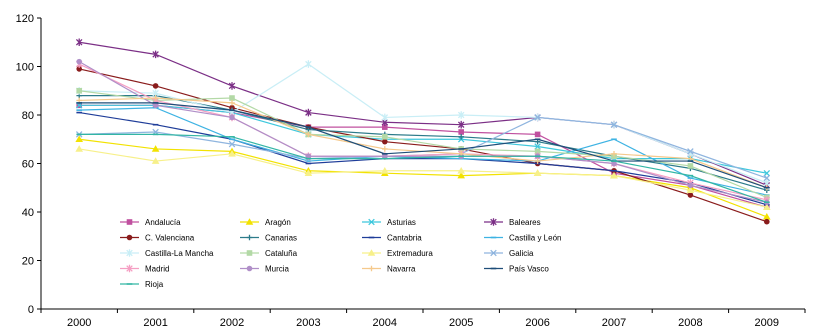 This screenshot has width=816, height=331. I want to click on legend-label: Aragón, so click(278, 222).